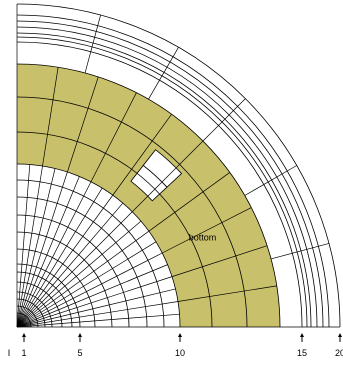 This screenshot has height=372, width=343. I want to click on tick-label: 1, so click(23, 353).